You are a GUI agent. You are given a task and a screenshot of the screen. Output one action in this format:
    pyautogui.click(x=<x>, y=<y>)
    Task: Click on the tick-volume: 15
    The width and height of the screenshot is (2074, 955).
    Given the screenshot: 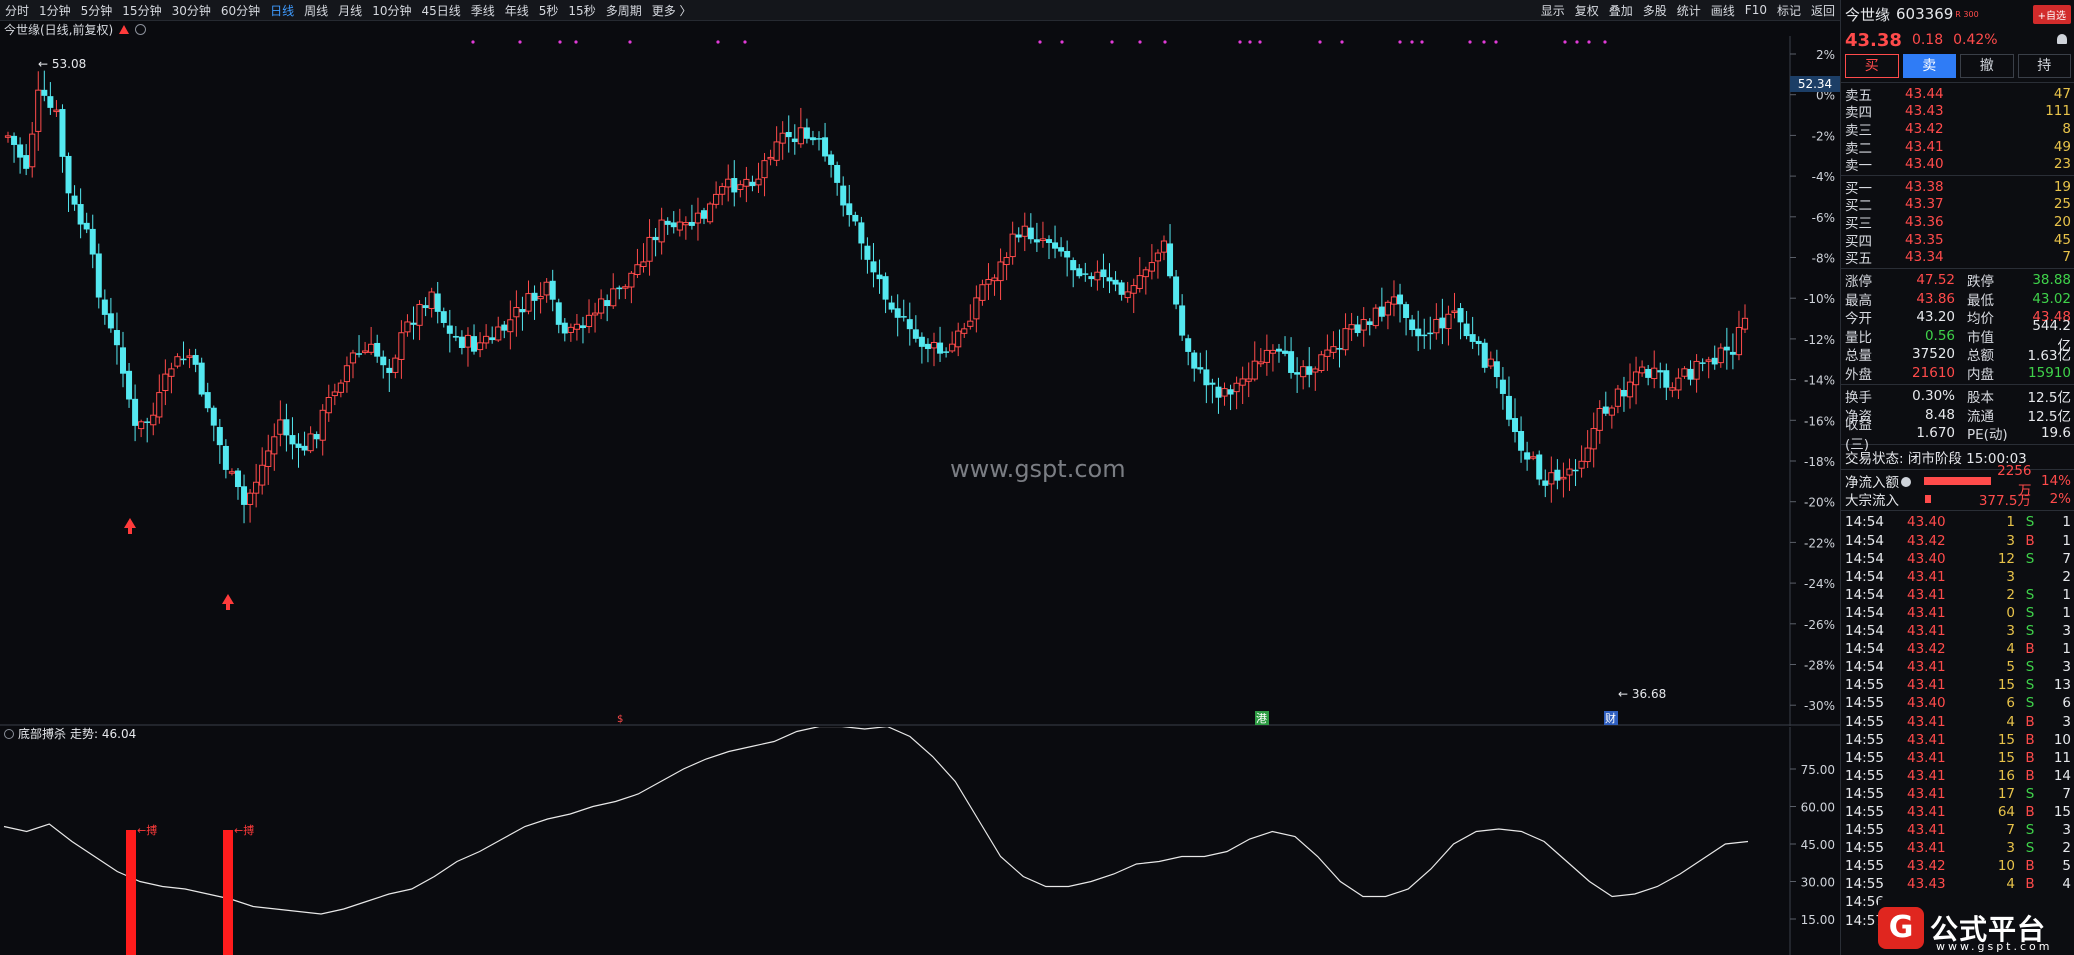 What is the action you would take?
    pyautogui.click(x=2006, y=739)
    